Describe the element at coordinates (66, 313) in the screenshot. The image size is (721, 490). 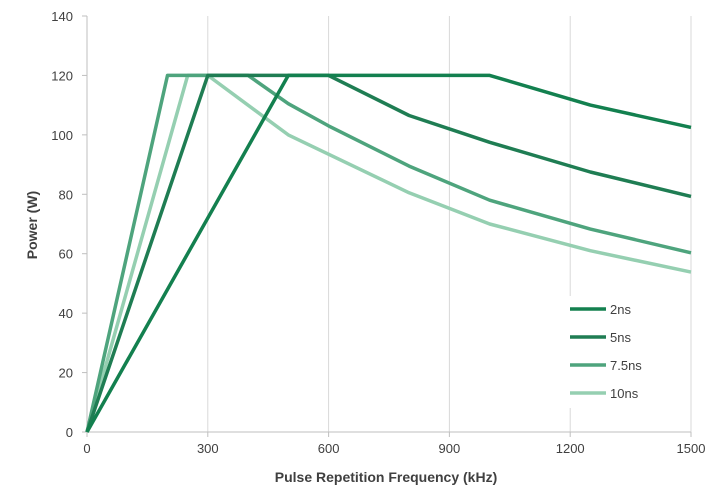
I see `y-tick-label-40: 40` at that location.